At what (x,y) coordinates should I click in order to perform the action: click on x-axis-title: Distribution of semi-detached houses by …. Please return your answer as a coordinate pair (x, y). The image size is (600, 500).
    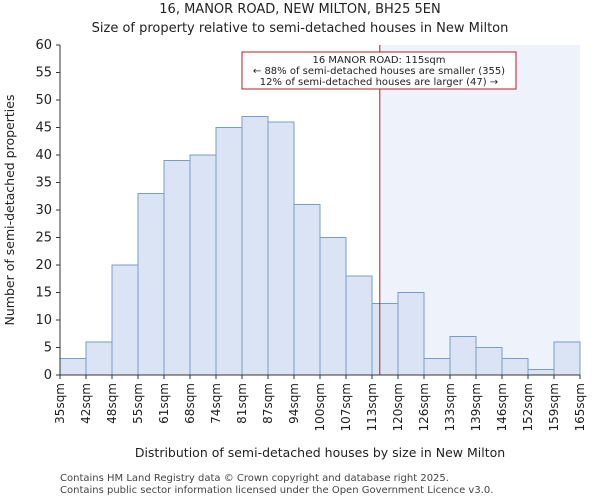
    Looking at the image, I should click on (320, 452).